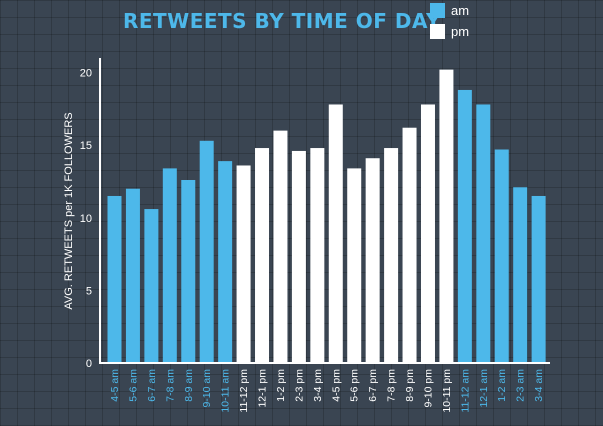  Describe the element at coordinates (299, 385) in the screenshot. I see `x-tick-label: 2-3 pm` at that location.